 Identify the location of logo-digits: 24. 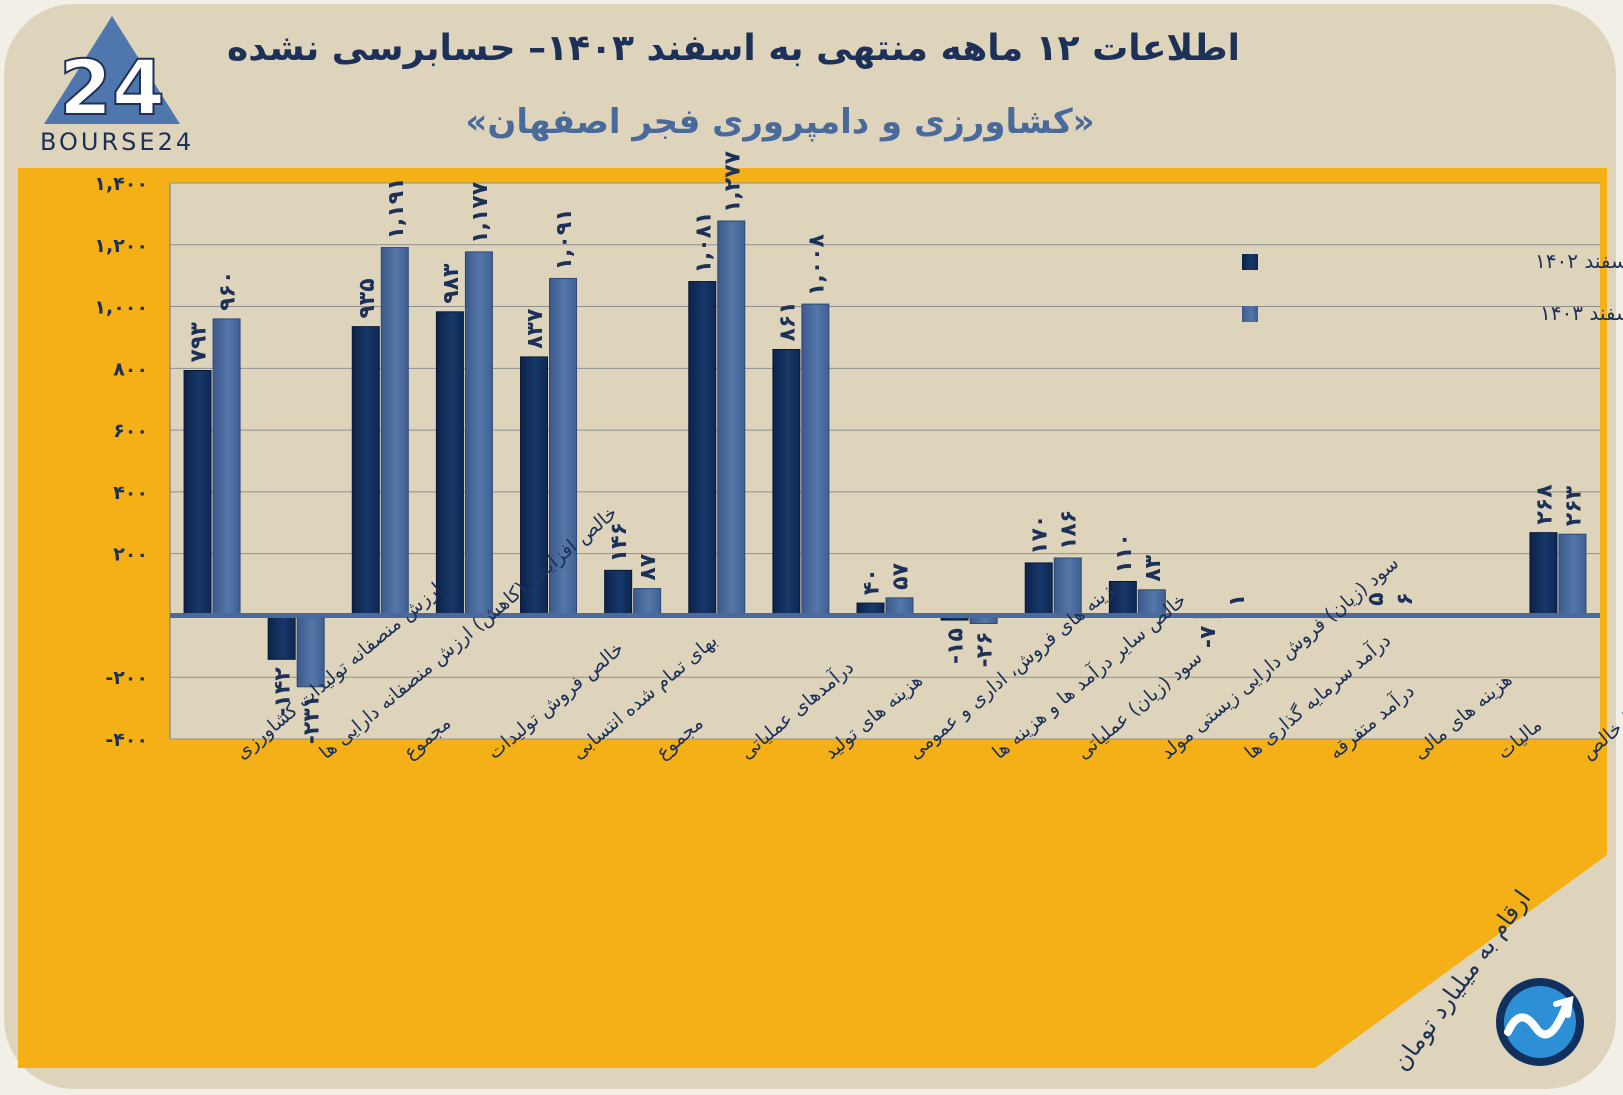
(112, 87).